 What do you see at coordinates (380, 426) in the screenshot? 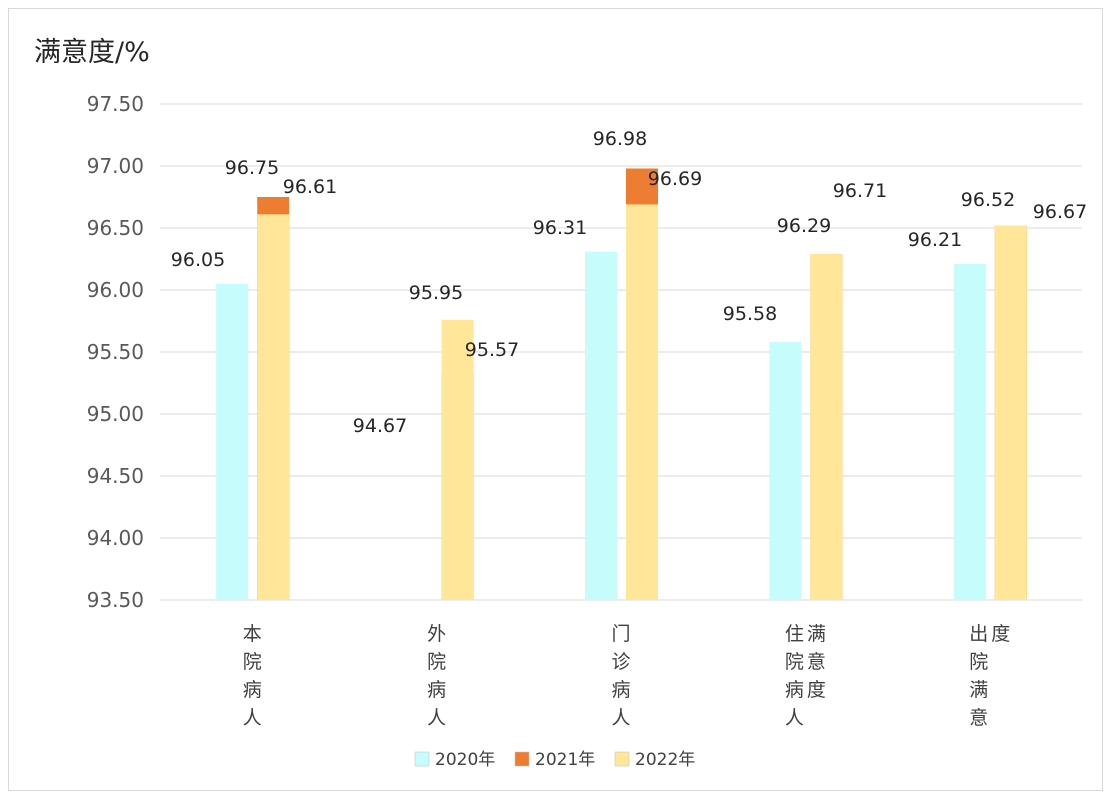
I see `data-label: 94.67` at bounding box center [380, 426].